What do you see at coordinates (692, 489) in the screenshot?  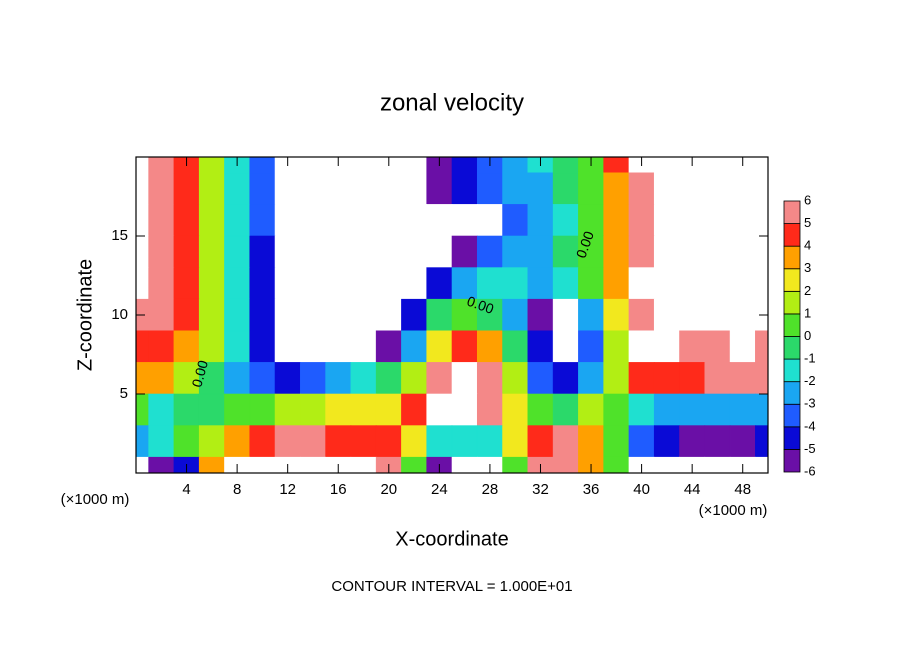 I see `x-tick-label: 44` at bounding box center [692, 489].